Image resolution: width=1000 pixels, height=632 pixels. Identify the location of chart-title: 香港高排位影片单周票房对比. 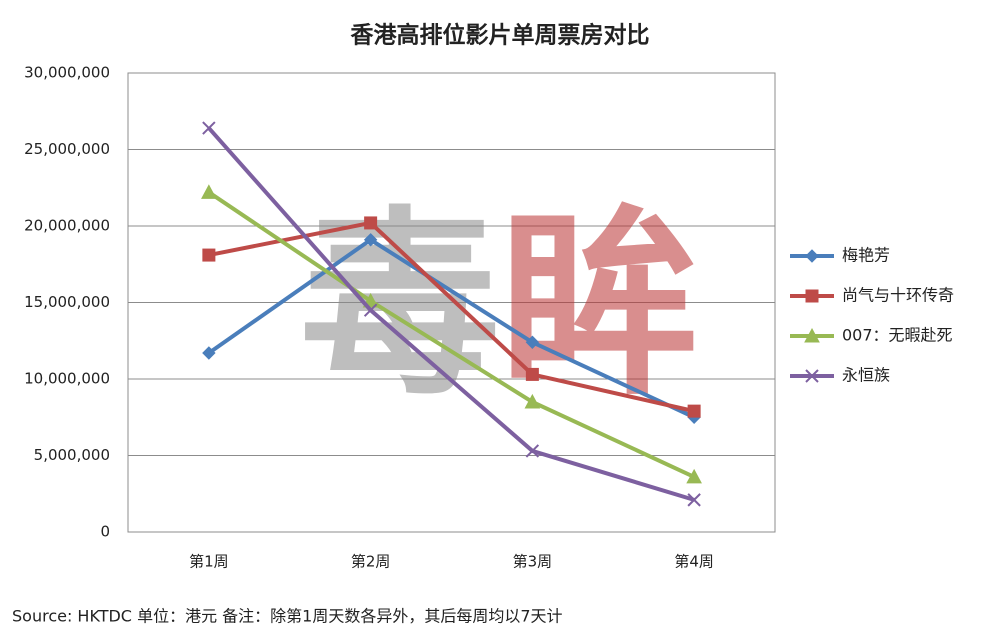
(500, 35).